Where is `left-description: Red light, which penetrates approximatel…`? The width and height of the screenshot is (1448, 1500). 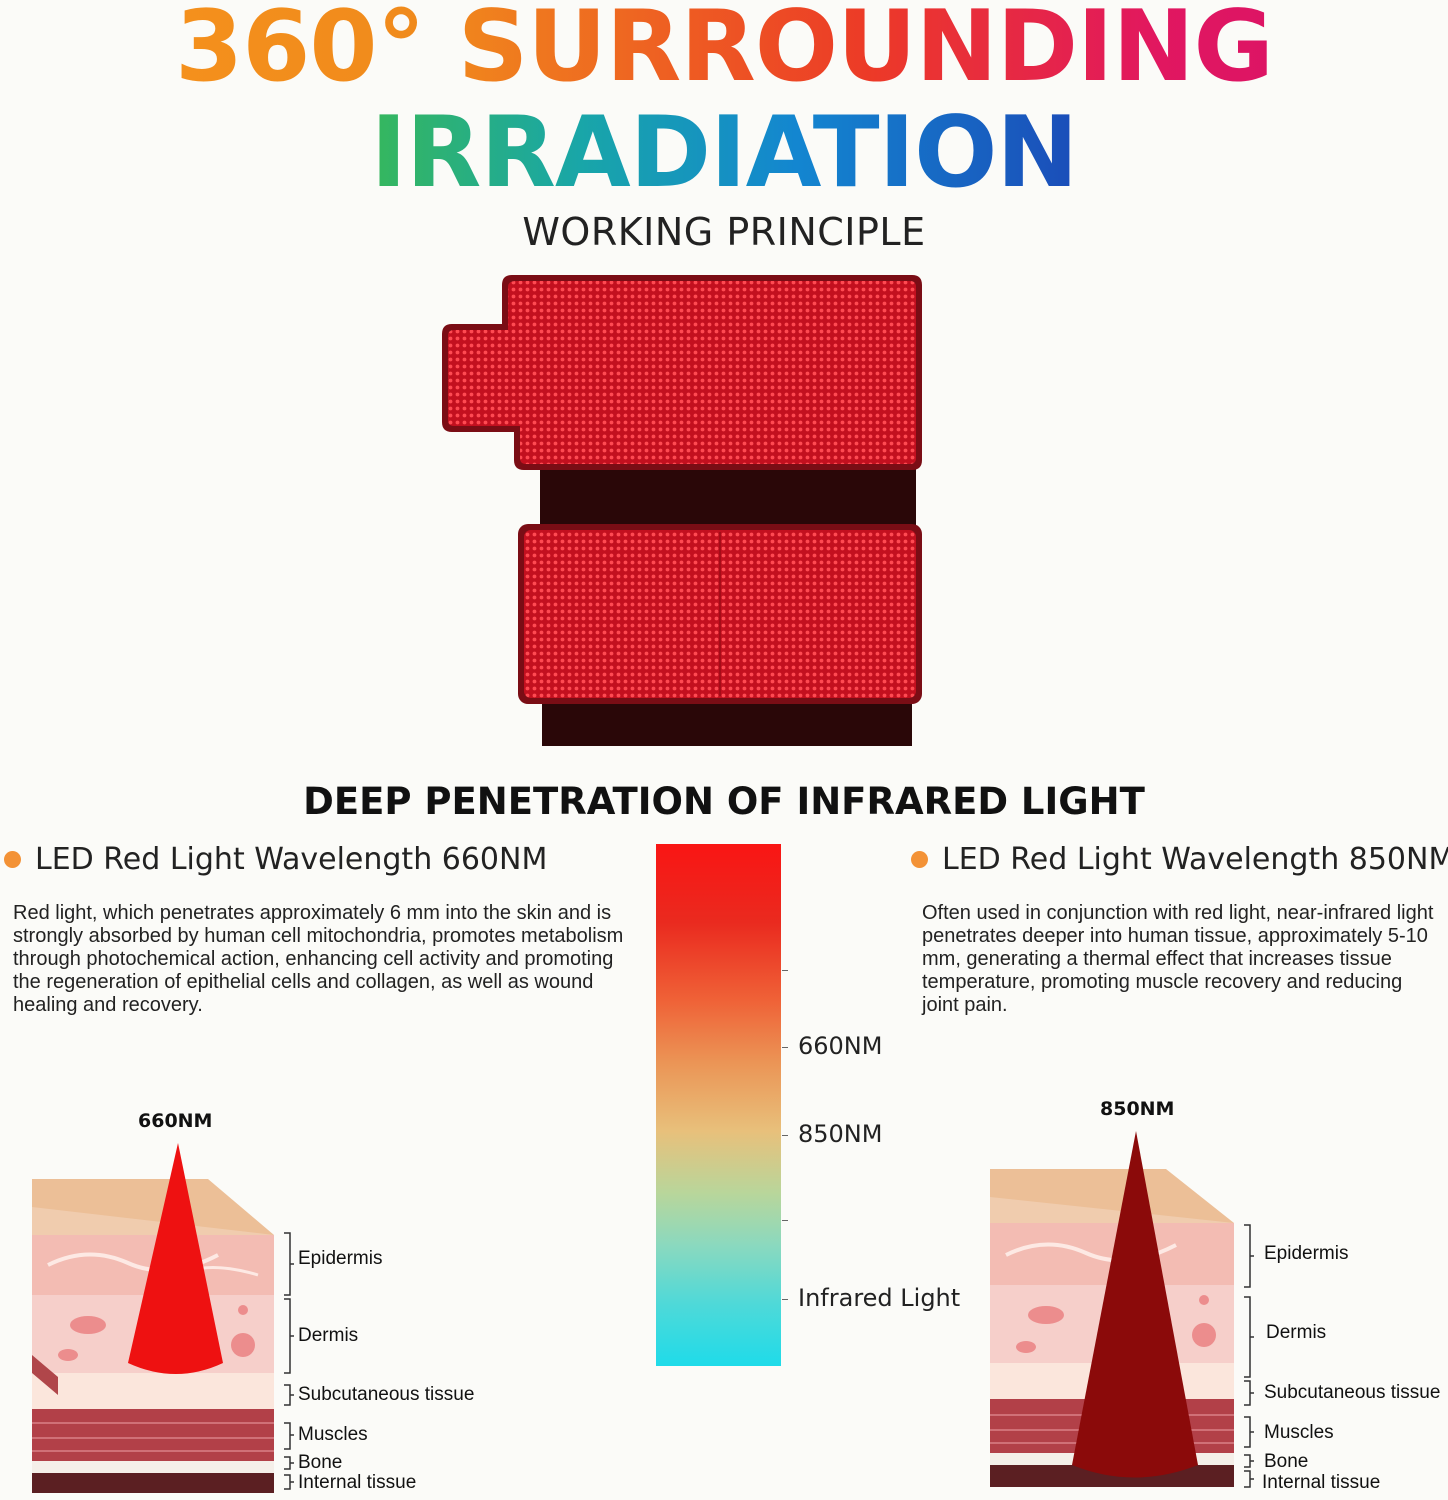
left-description: Red light, which penetrates approximatel… is located at coordinates (318, 959).